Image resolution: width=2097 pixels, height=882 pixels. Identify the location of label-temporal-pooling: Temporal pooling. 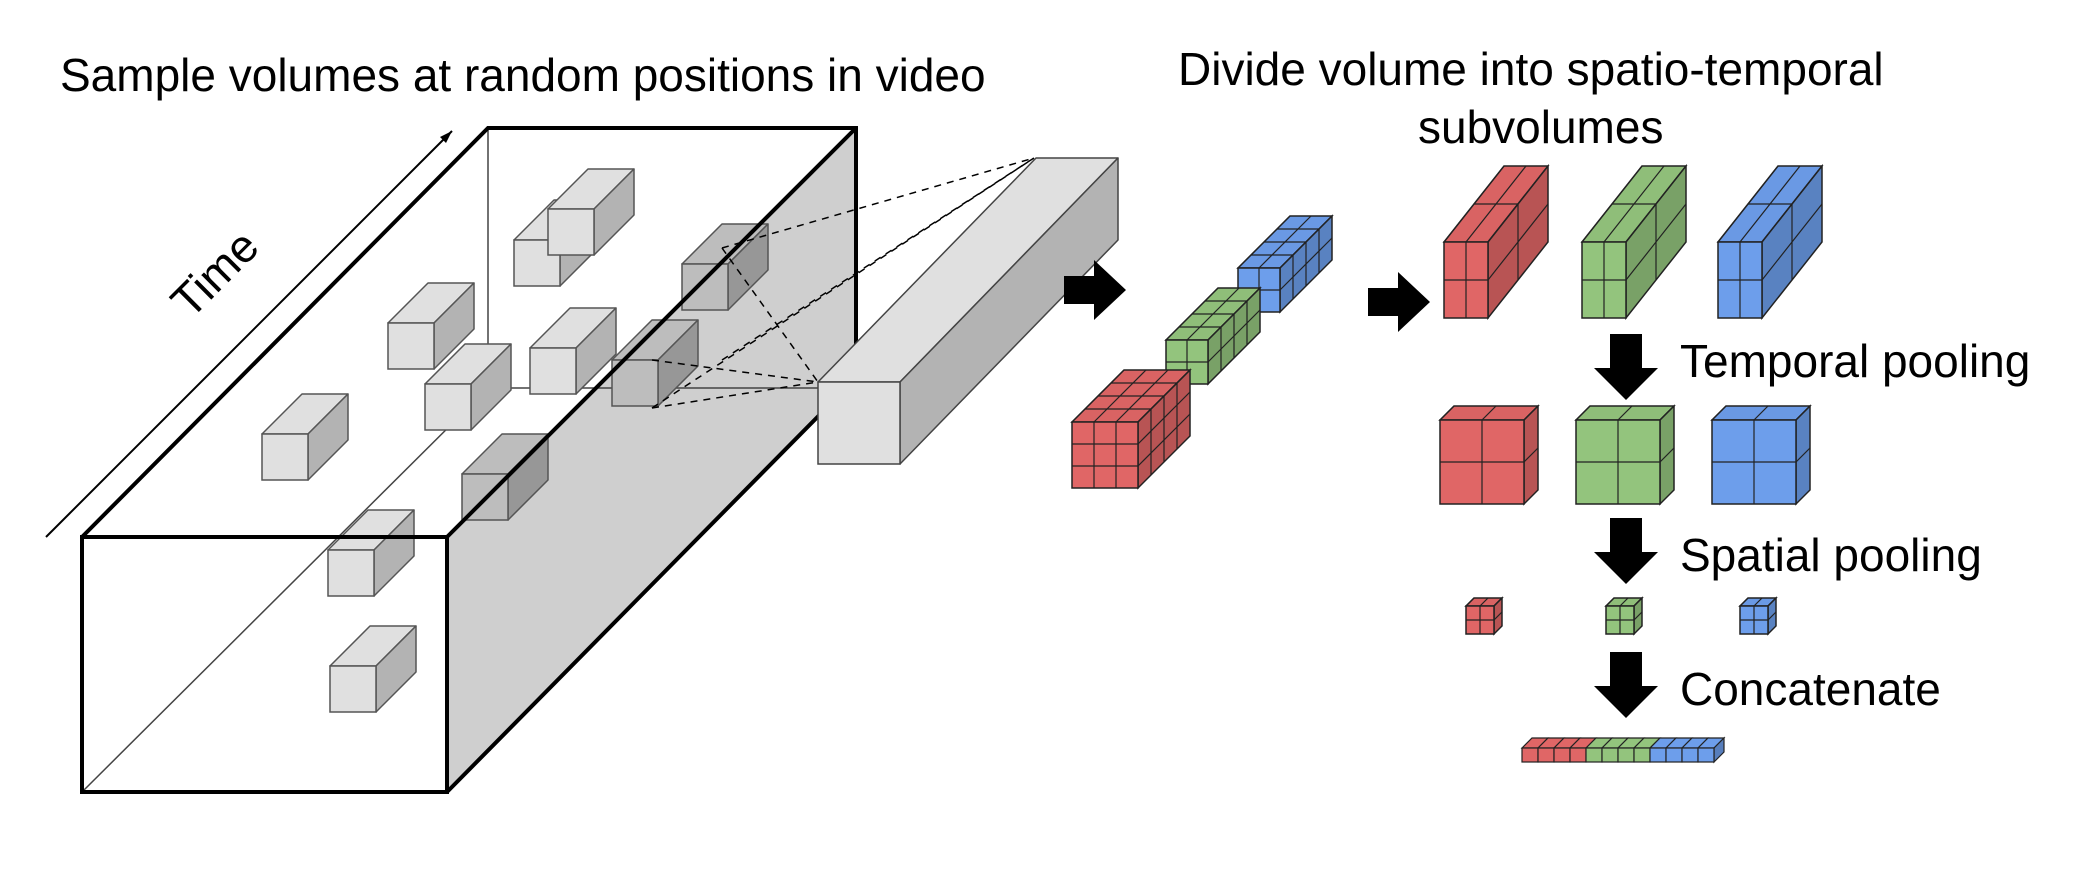
(1855, 361).